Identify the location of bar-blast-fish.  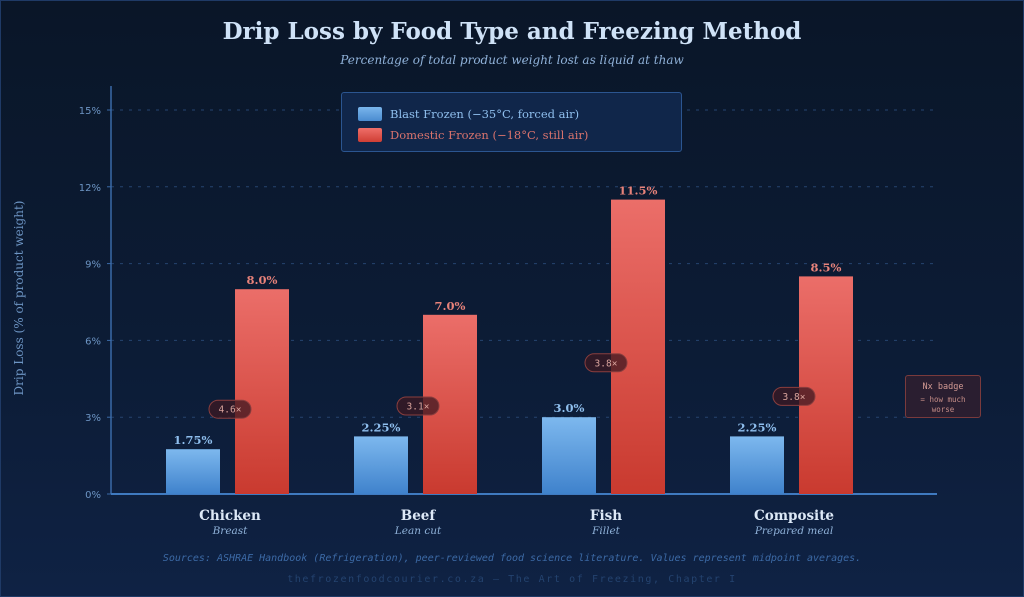
(569, 455).